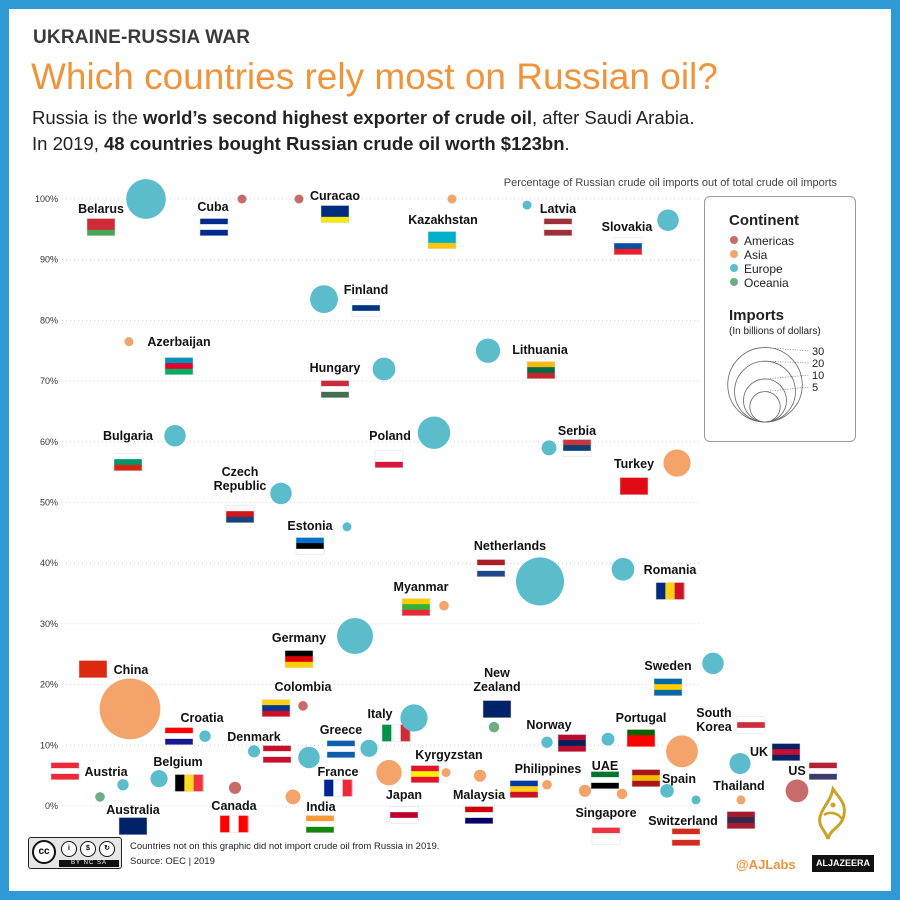 This screenshot has width=900, height=900. What do you see at coordinates (49, 745) in the screenshot?
I see `y-tick-label: 10%` at bounding box center [49, 745].